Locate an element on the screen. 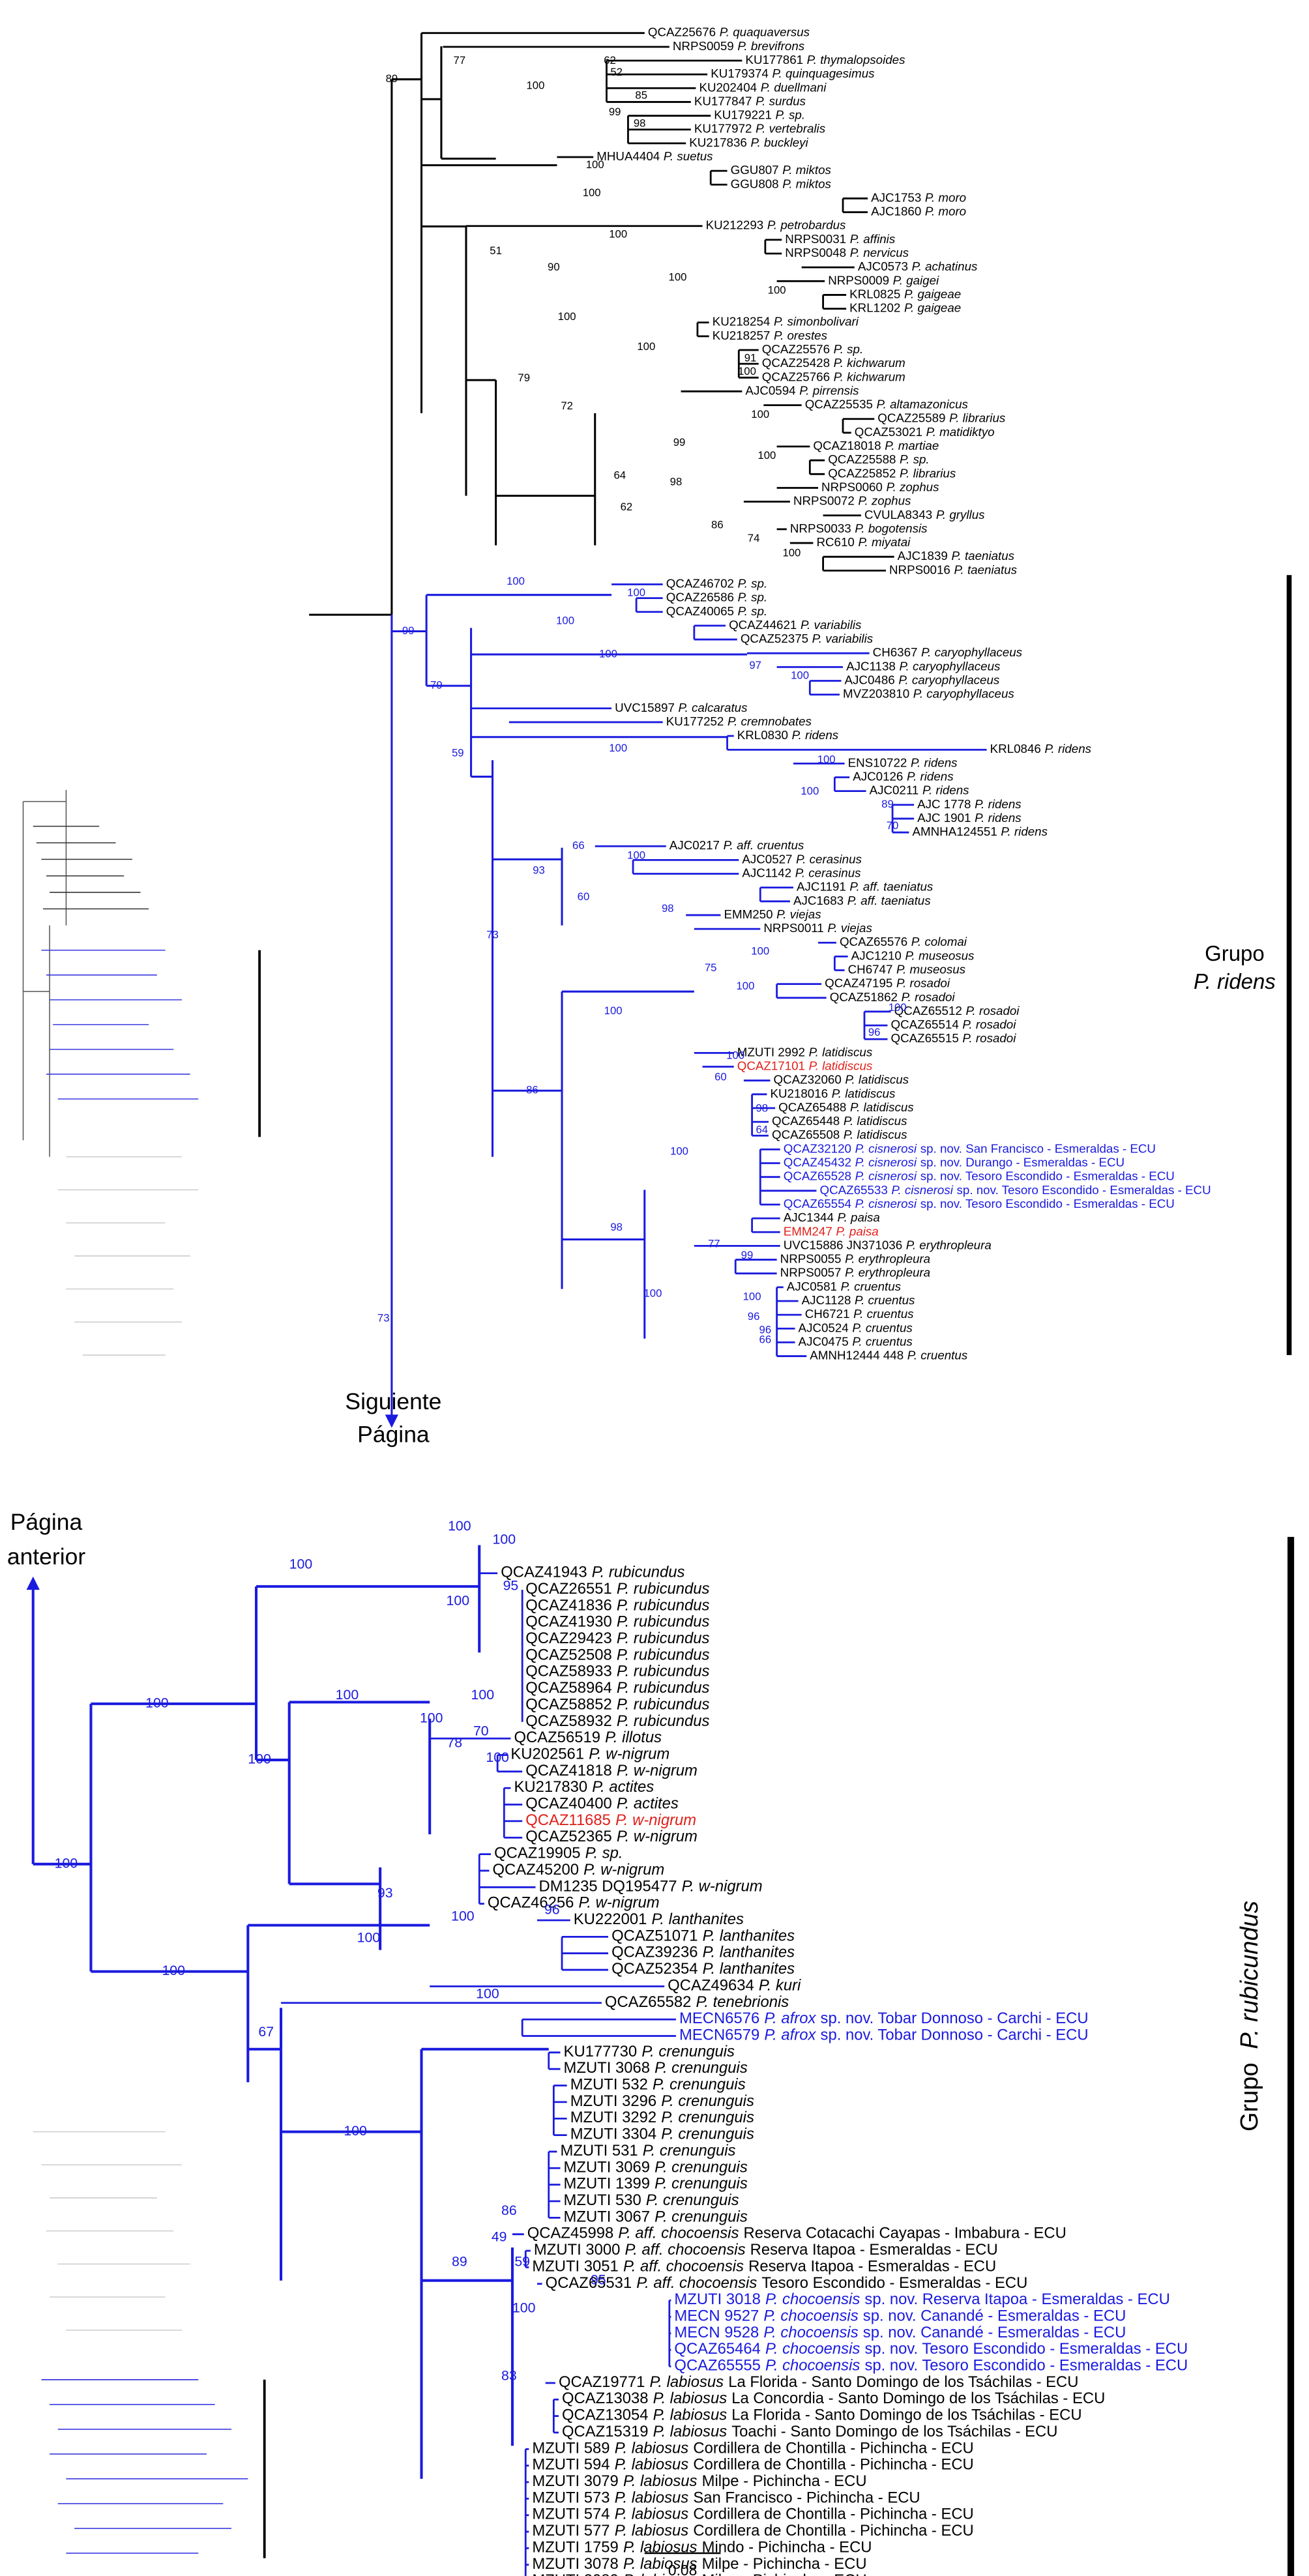 This screenshot has height=2576, width=1309. specimen-code: QCAZ65554 is located at coordinates (817, 1203).